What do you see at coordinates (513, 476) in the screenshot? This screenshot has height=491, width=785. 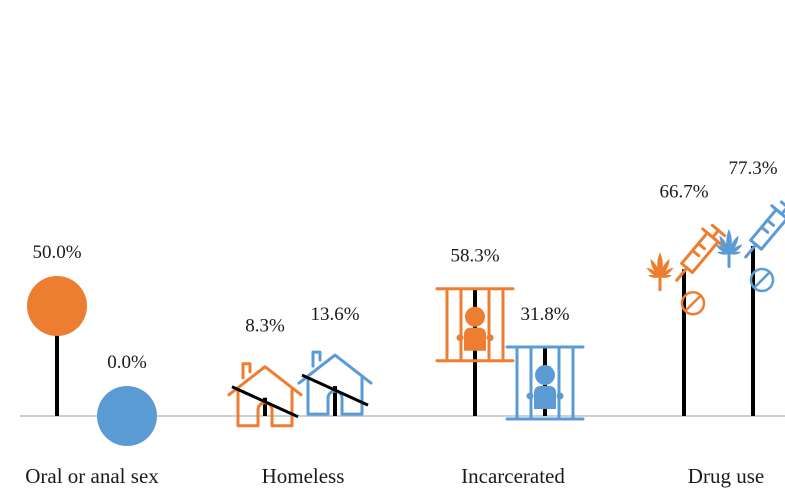 I see `category-label-incarcerated: Incarcerated` at bounding box center [513, 476].